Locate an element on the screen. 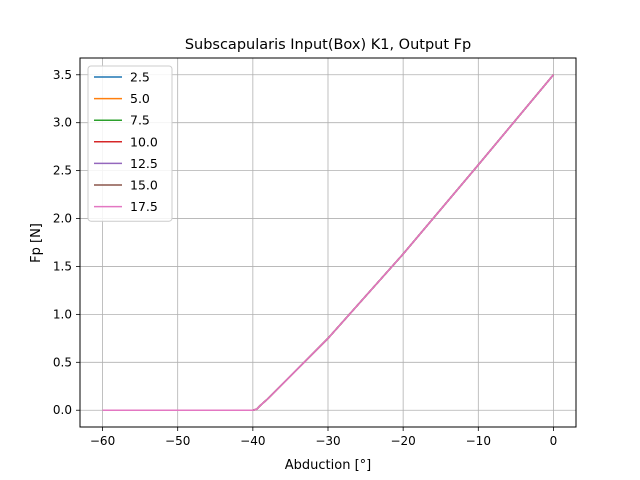  x-tick-label: −30 is located at coordinates (327, 441).